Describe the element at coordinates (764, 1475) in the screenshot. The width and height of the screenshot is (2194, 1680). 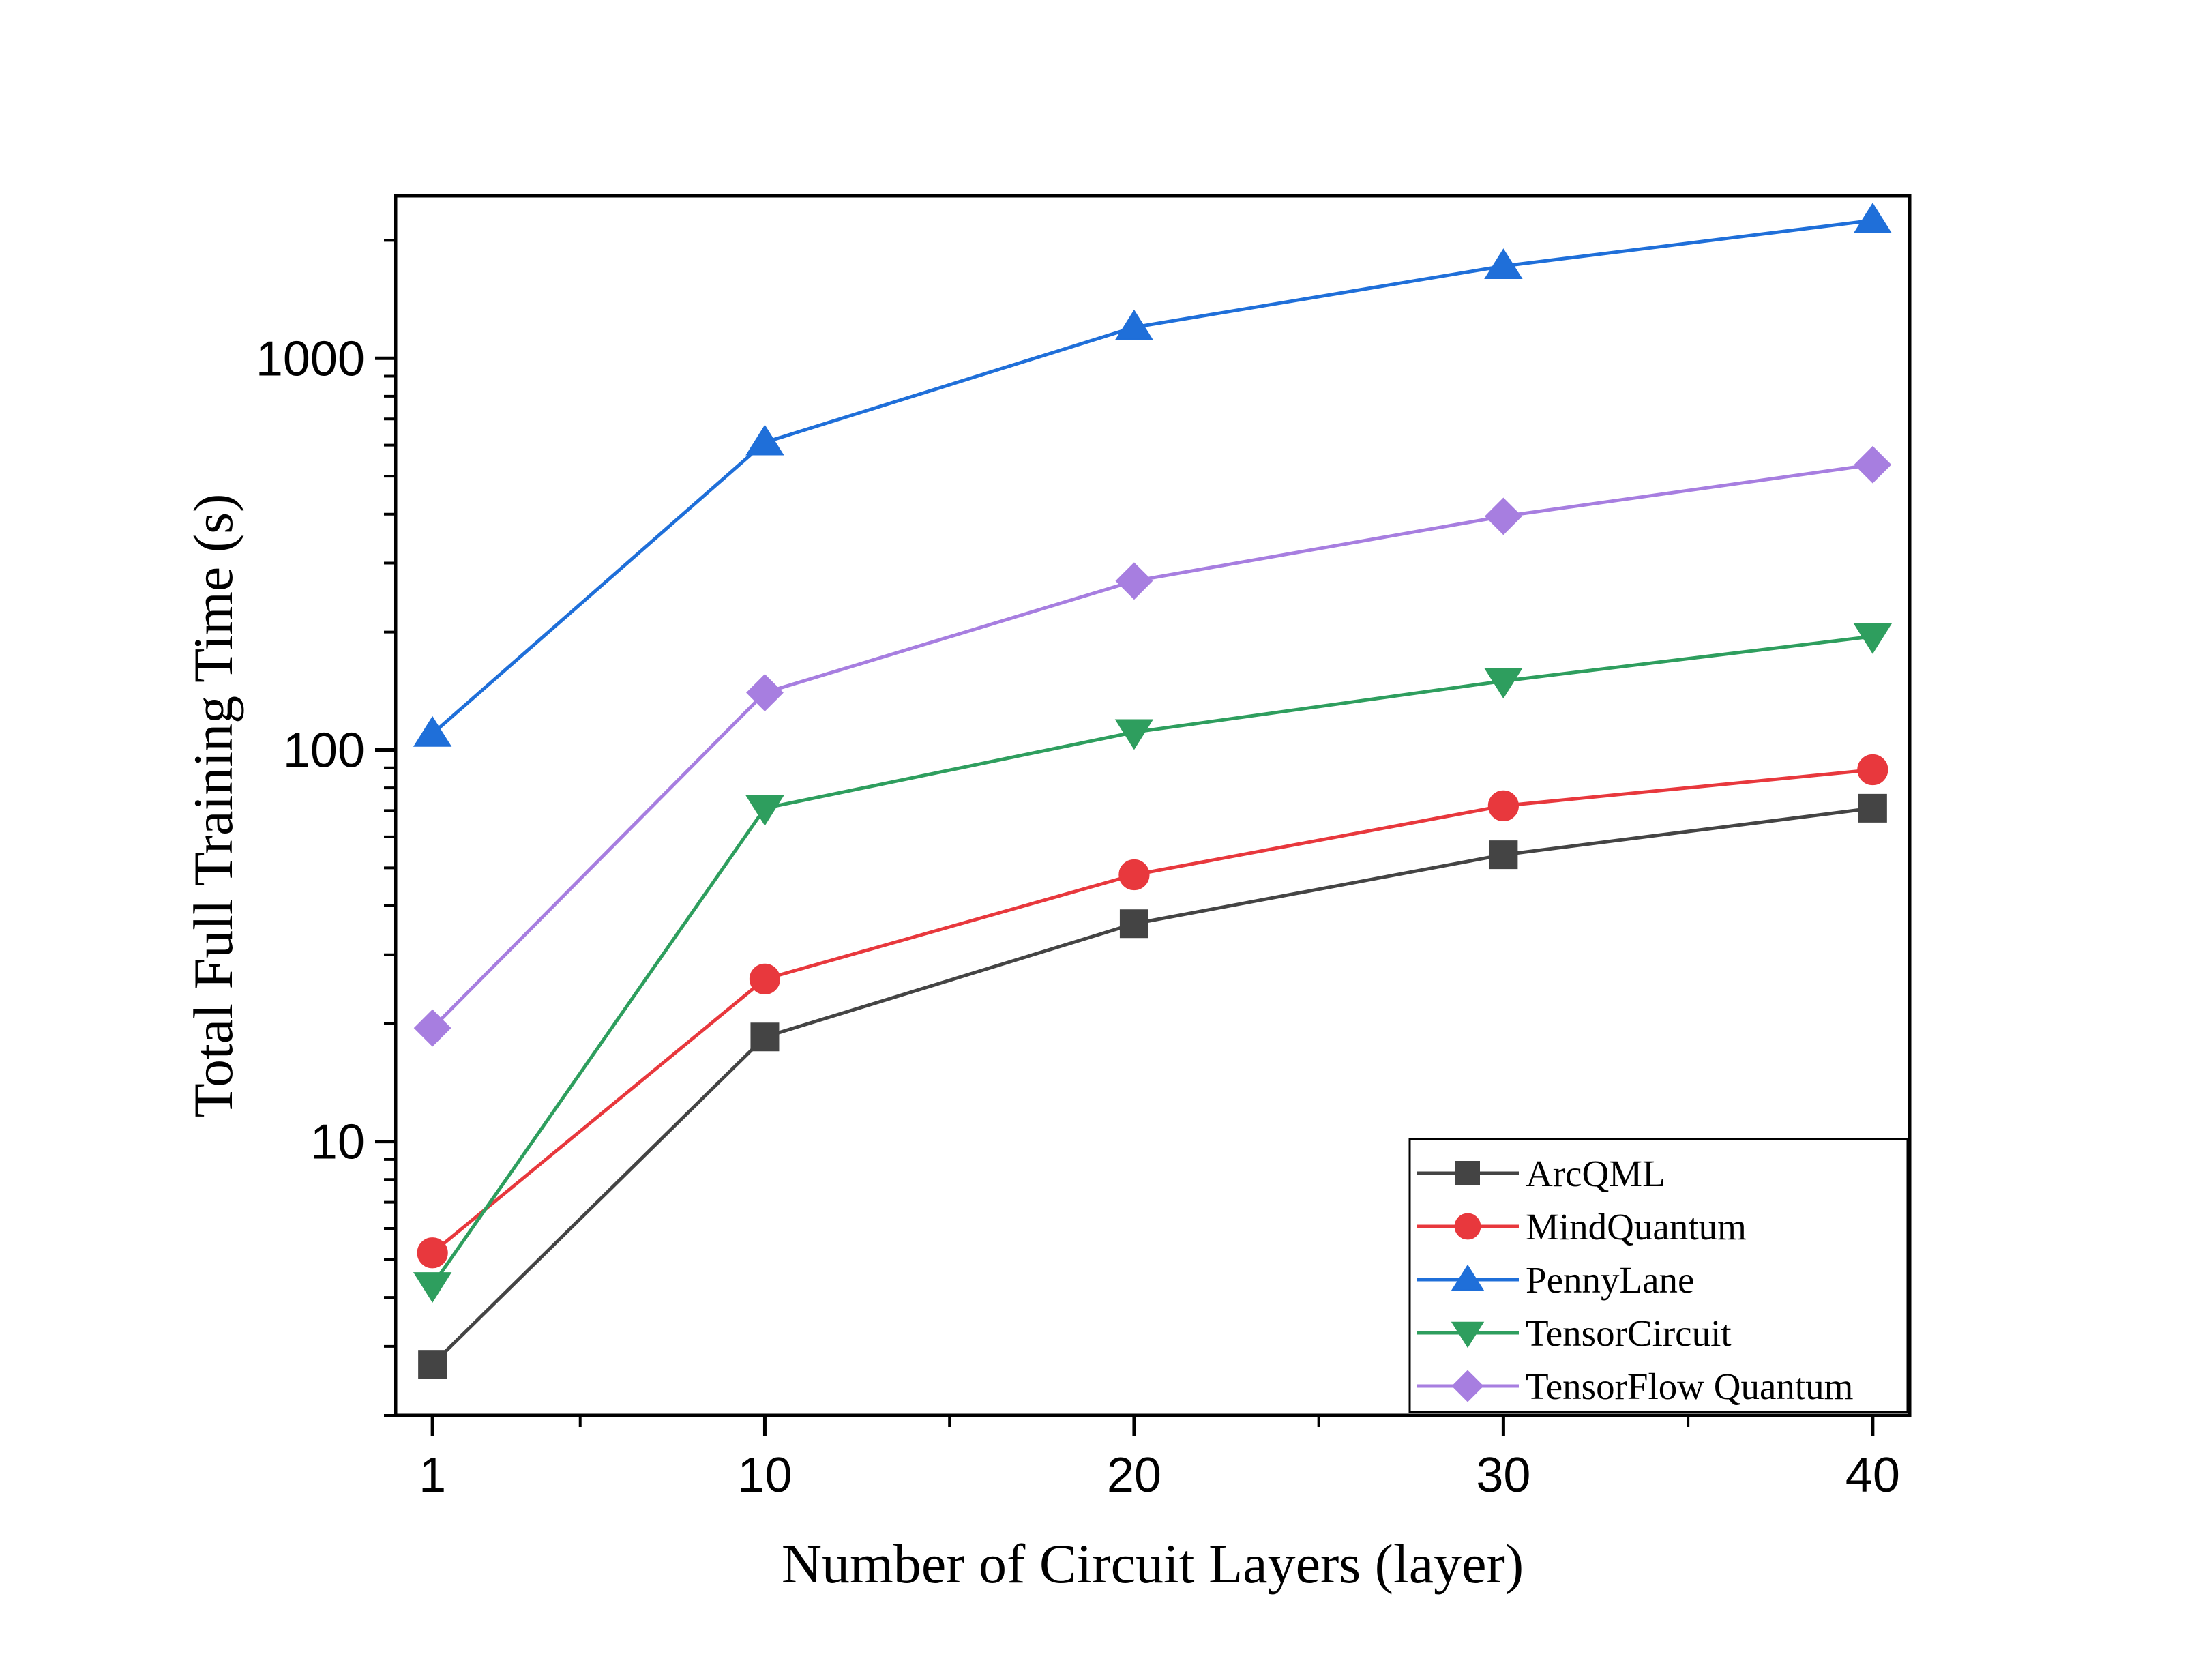
I see `x-tick-label: 10` at that location.